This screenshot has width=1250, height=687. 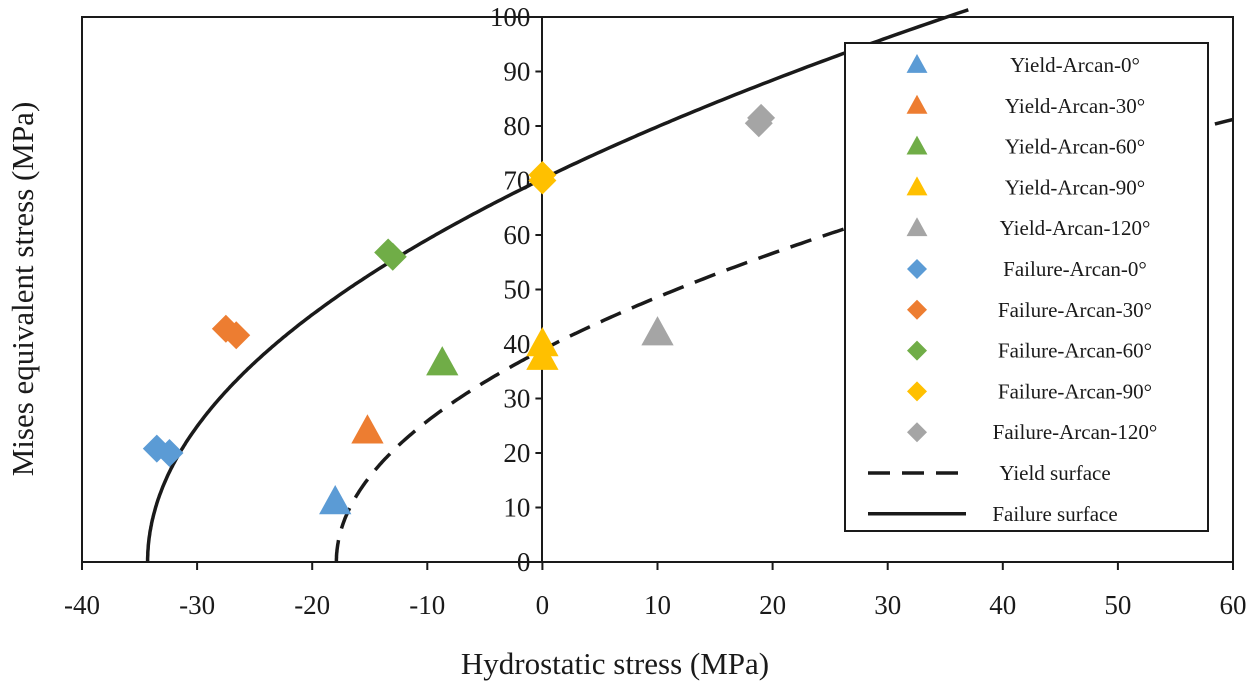 What do you see at coordinates (82, 605) in the screenshot?
I see `x-tick-label: -40` at bounding box center [82, 605].